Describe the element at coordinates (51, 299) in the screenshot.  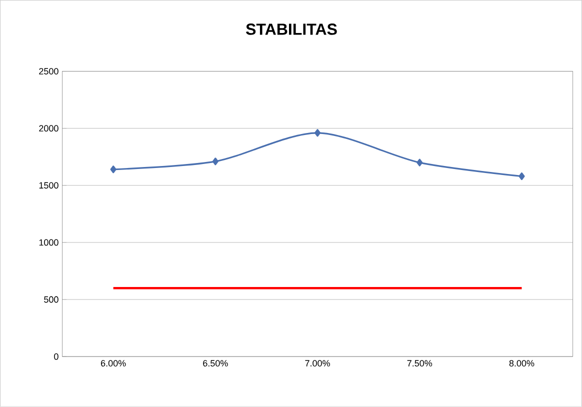
I see `y-tick-label: 500` at that location.